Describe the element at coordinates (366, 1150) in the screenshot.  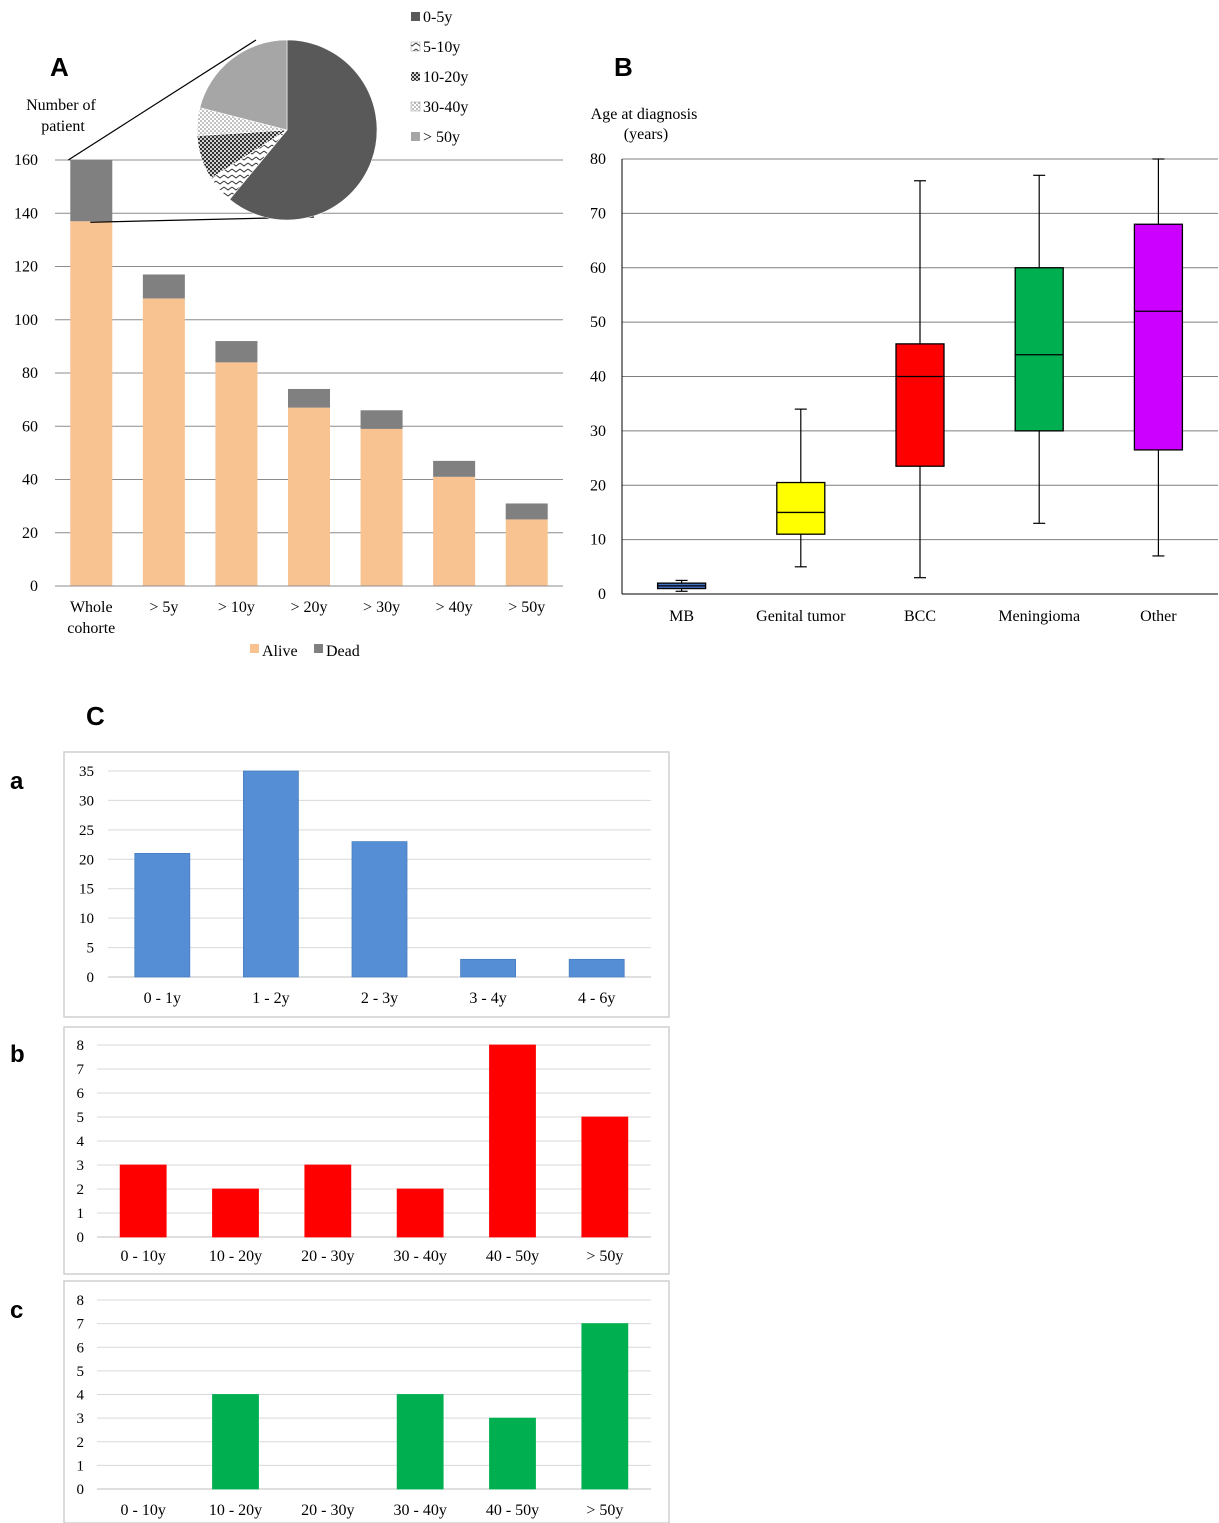
I see `chart-cb-frame` at that location.